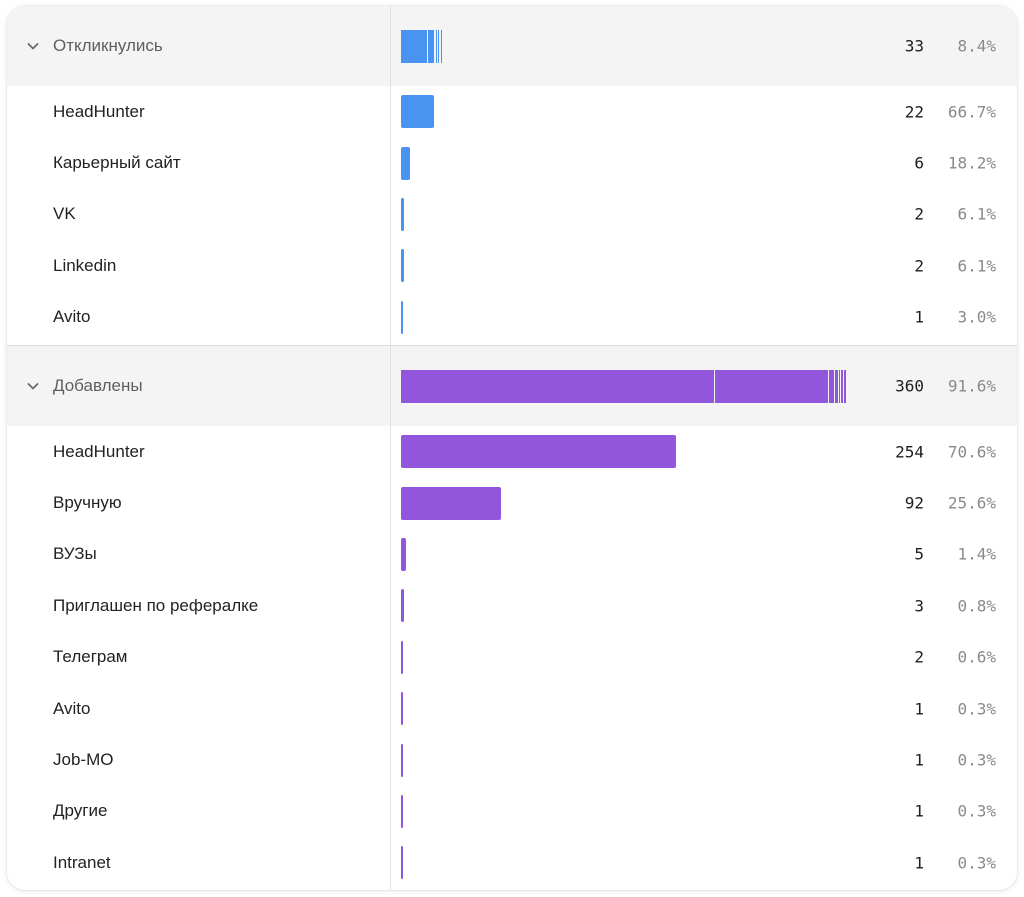 Image resolution: width=1024 pixels, height=897 pixels. What do you see at coordinates (390, 448) in the screenshot?
I see `column-divider` at bounding box center [390, 448].